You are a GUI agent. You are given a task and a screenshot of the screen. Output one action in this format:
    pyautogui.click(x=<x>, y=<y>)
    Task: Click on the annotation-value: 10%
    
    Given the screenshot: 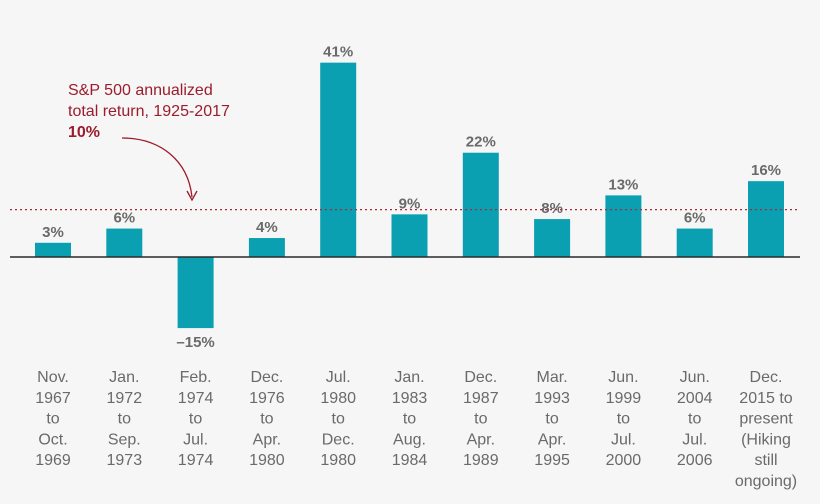 What is the action you would take?
    pyautogui.click(x=84, y=132)
    